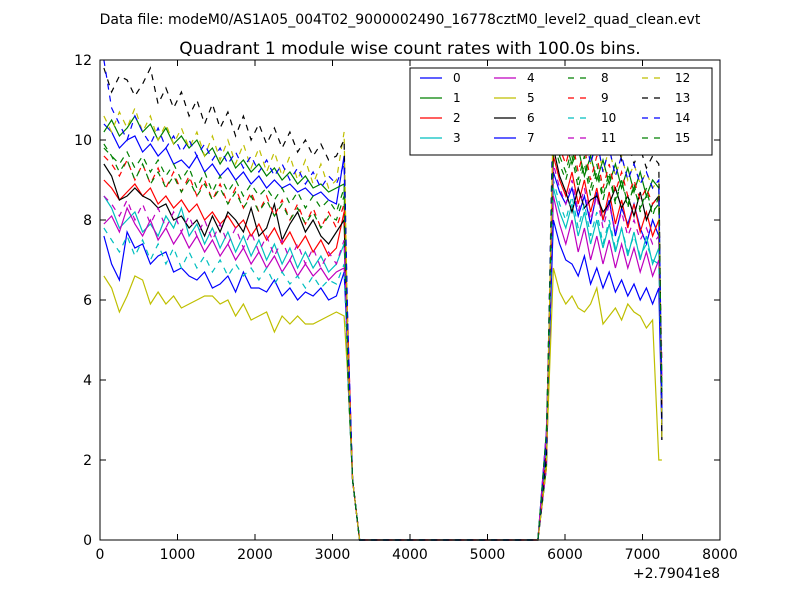 This screenshot has height=600, width=800. I want to click on y-tick-label: 8, so click(87, 221).